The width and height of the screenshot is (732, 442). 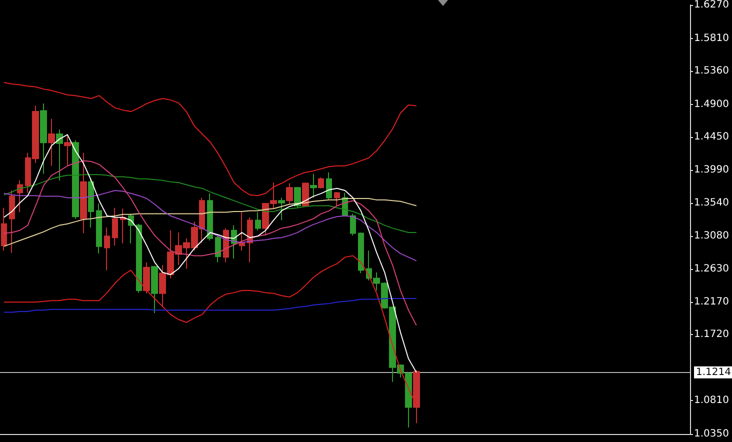 I want to click on y-tick-label: 1.1720, so click(x=712, y=334).